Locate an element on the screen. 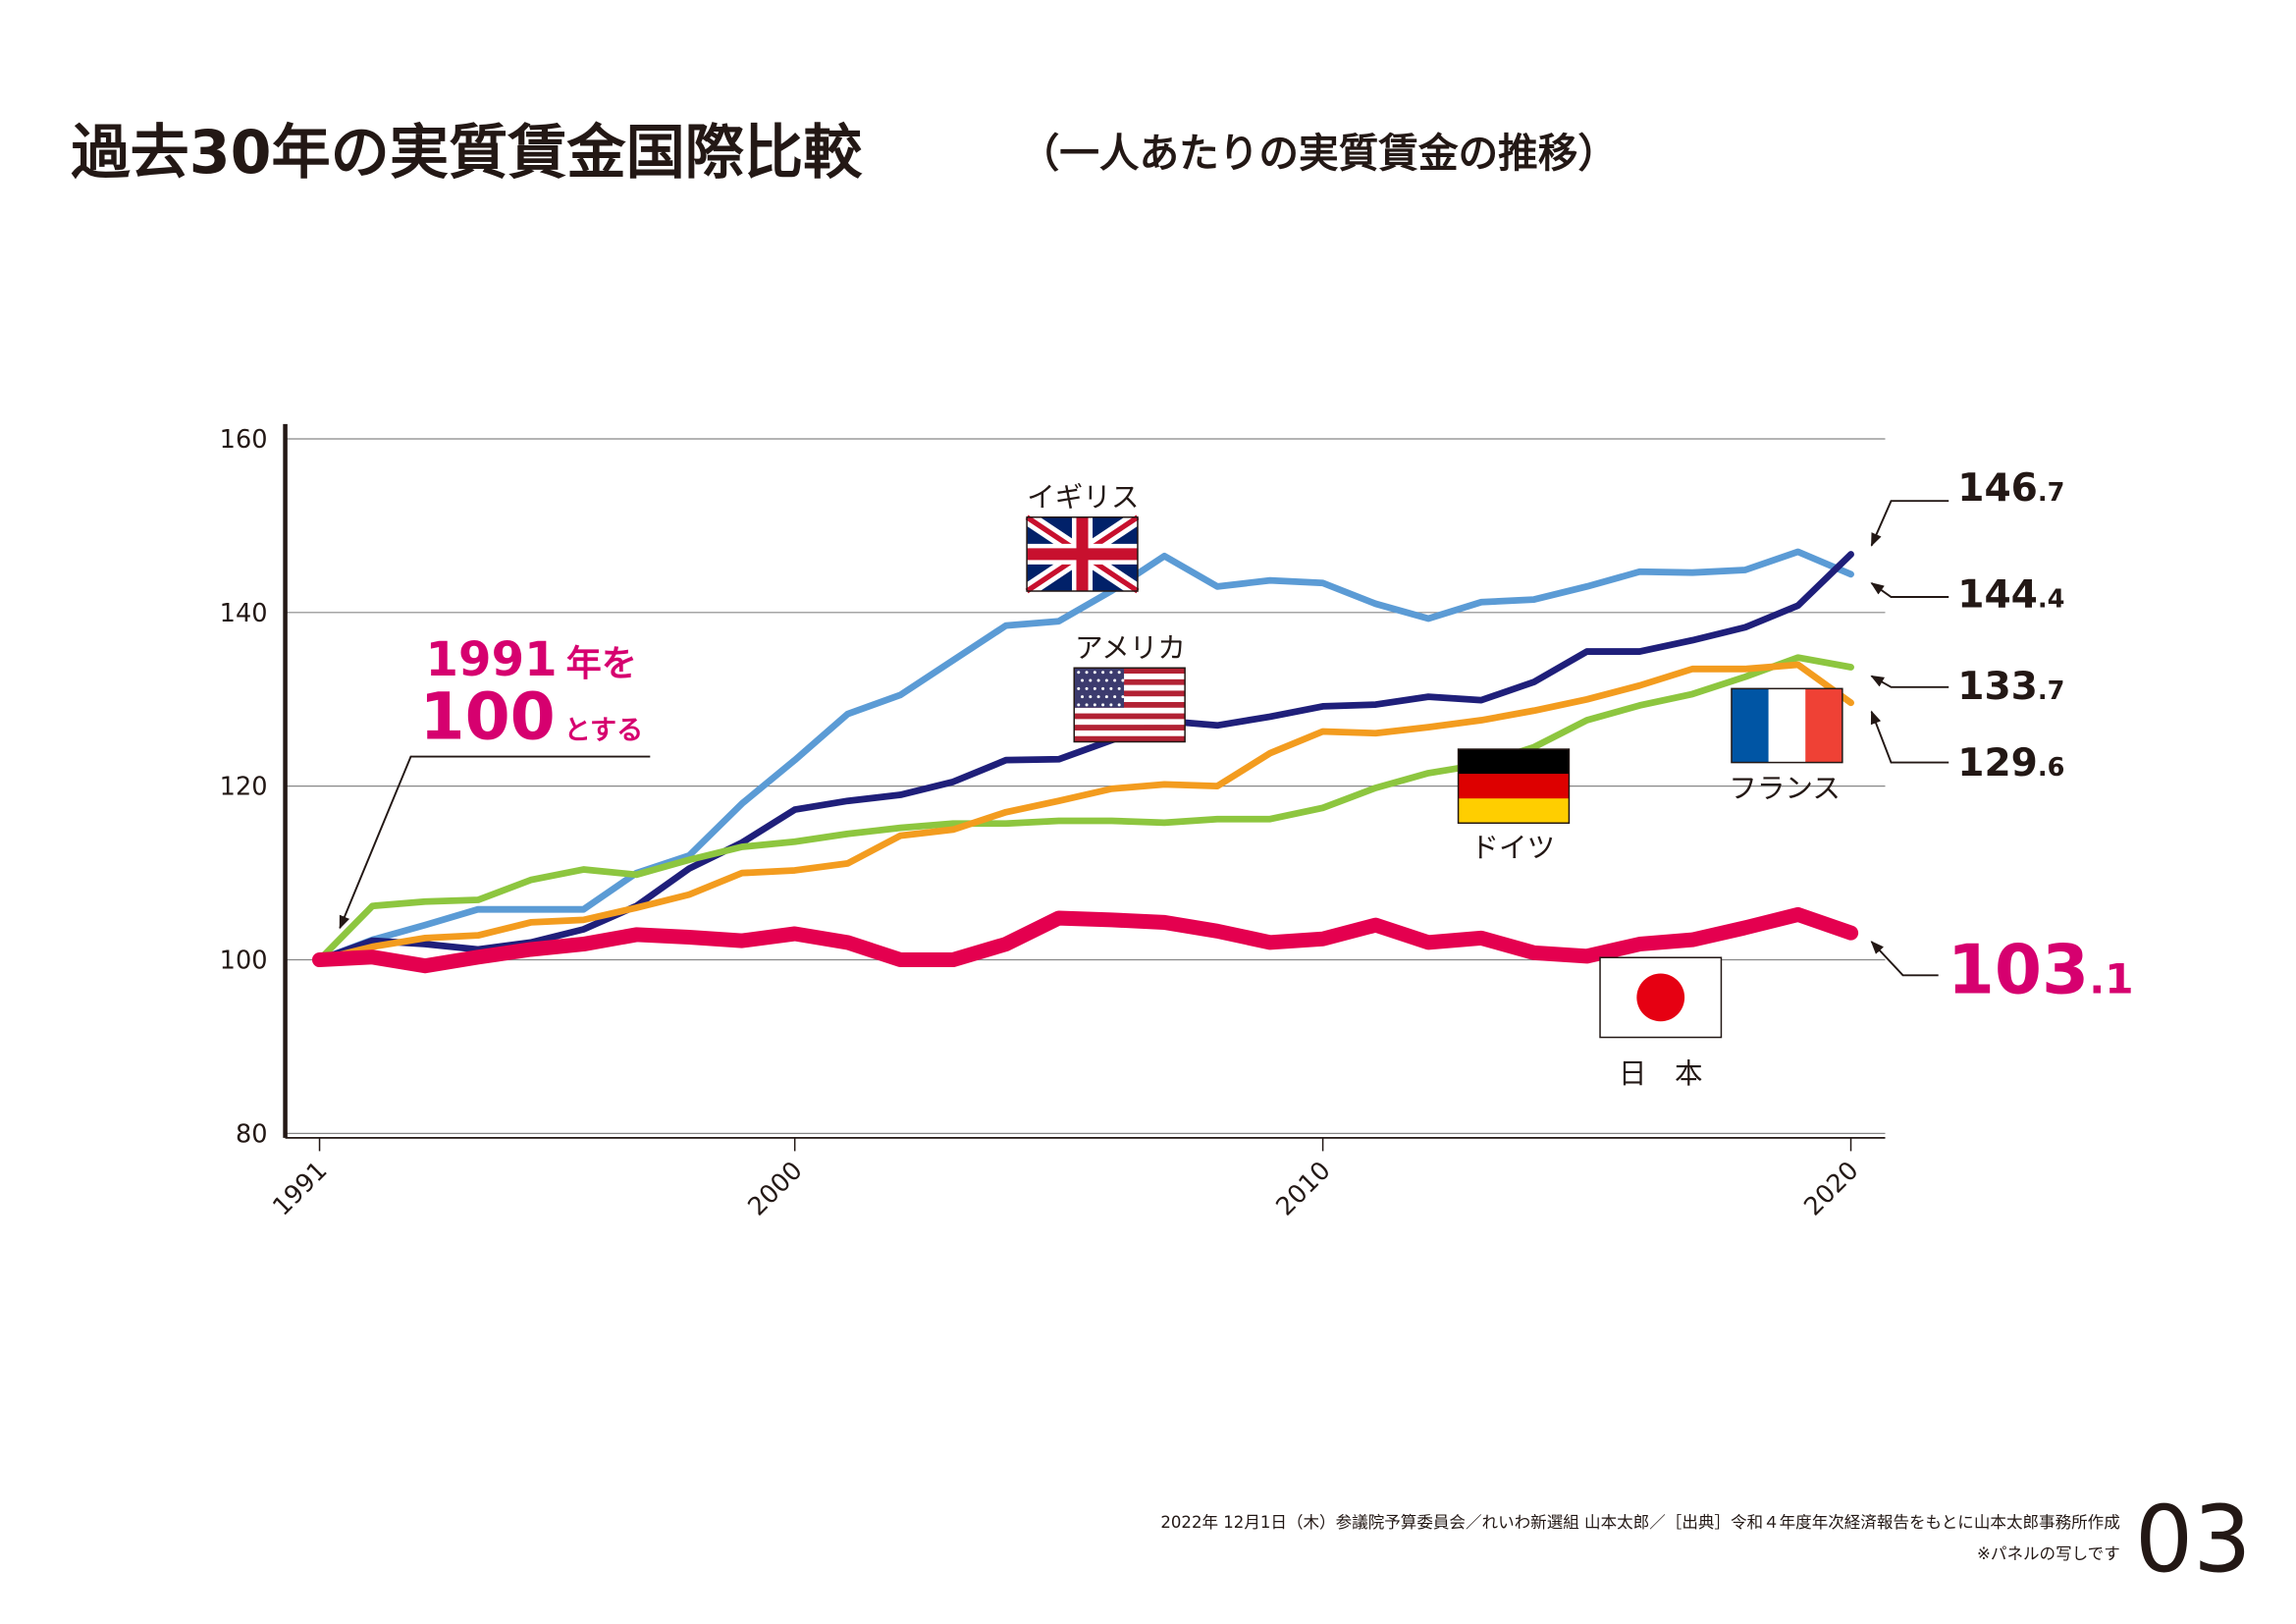  end-label: 103.1 is located at coordinates (2041, 970).